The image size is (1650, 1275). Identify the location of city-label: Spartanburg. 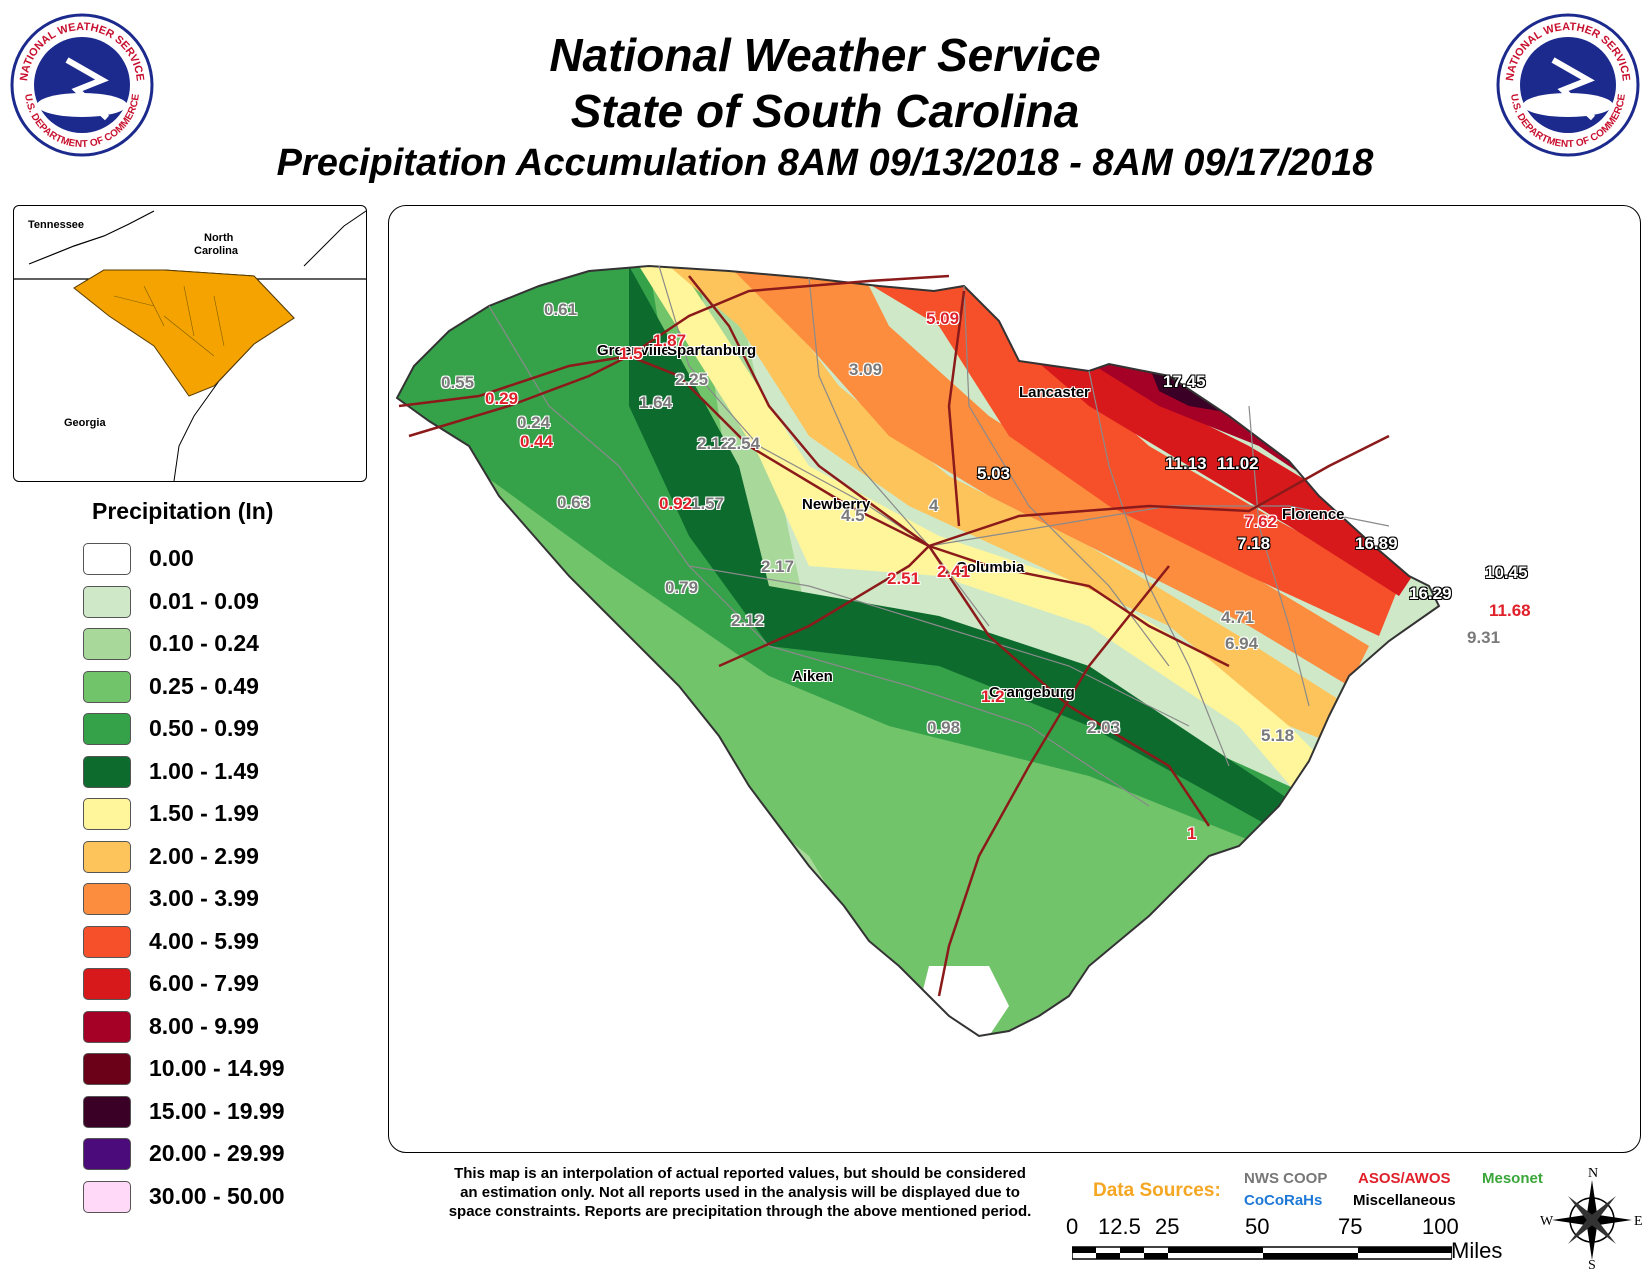
(712, 350).